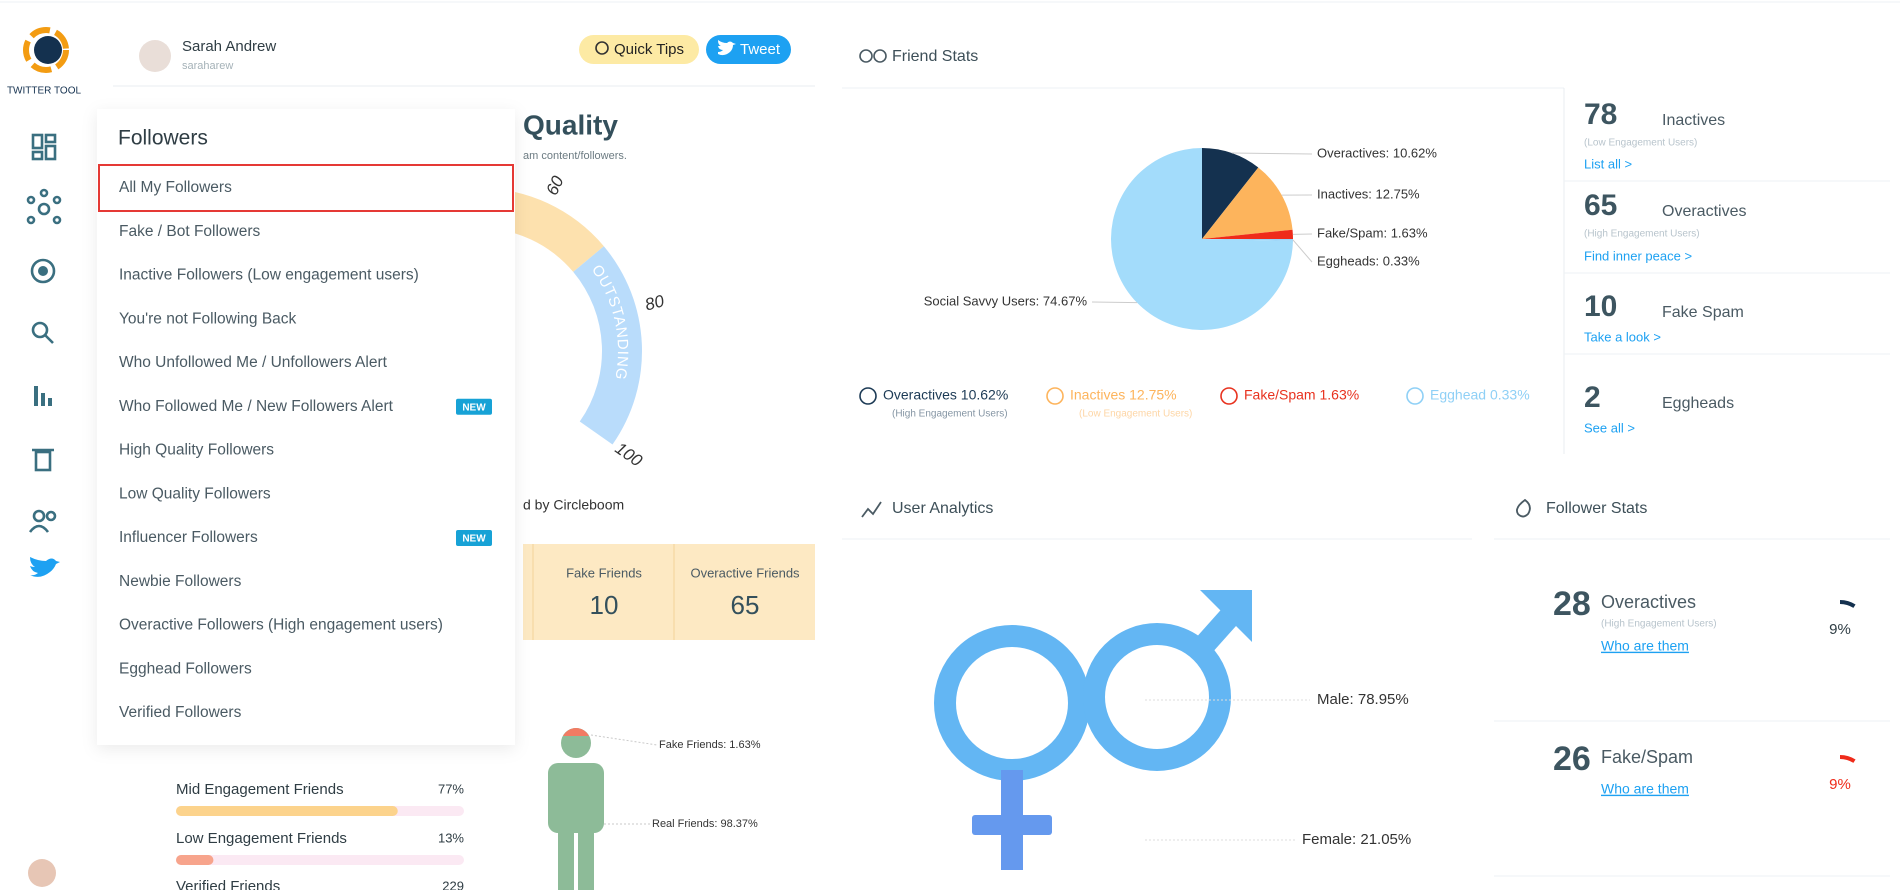  Describe the element at coordinates (451, 837) in the screenshot. I see `bar-value-label: 13%` at that location.